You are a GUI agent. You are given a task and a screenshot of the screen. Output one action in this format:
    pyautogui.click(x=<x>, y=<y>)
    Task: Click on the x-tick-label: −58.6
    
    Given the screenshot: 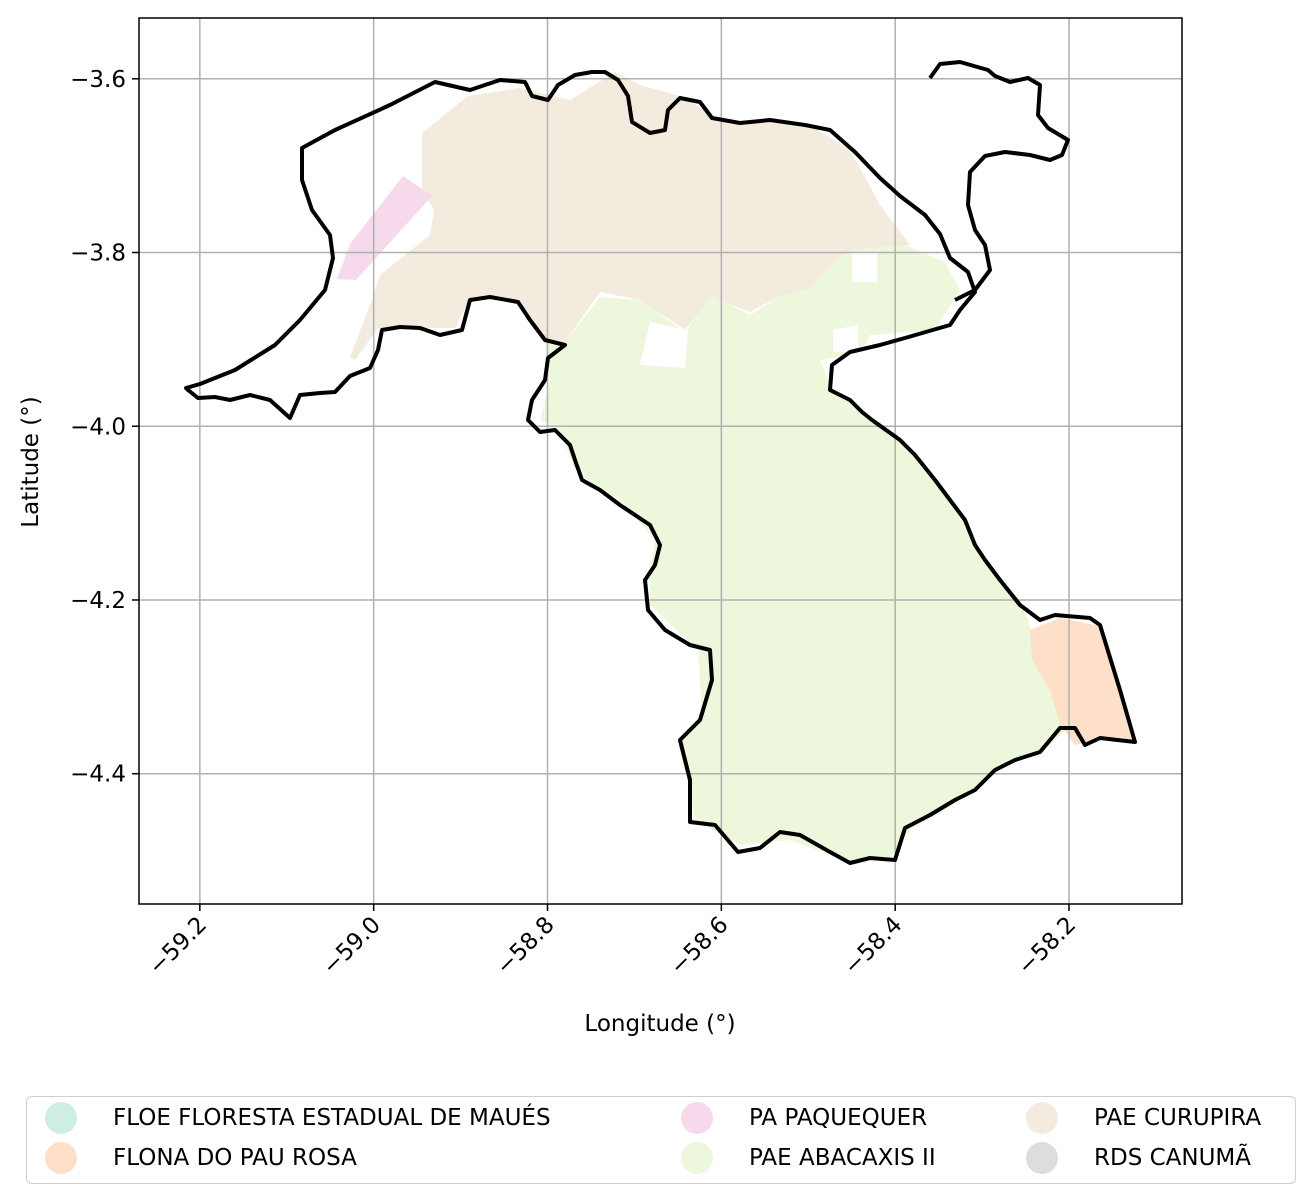 What is the action you would take?
    pyautogui.click(x=699, y=946)
    